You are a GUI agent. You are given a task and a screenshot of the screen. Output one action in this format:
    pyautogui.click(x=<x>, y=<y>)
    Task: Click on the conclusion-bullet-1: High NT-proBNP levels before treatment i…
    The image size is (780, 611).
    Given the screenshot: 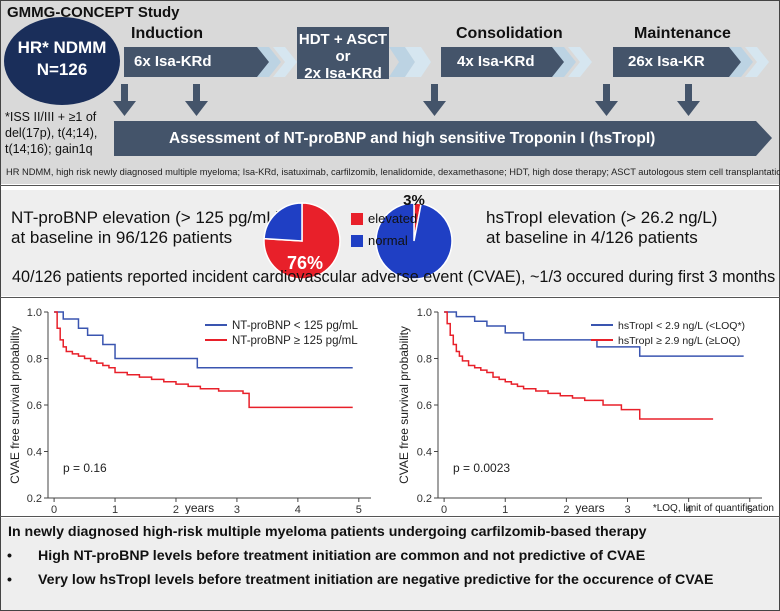 What is the action you would take?
    pyautogui.click(x=342, y=556)
    